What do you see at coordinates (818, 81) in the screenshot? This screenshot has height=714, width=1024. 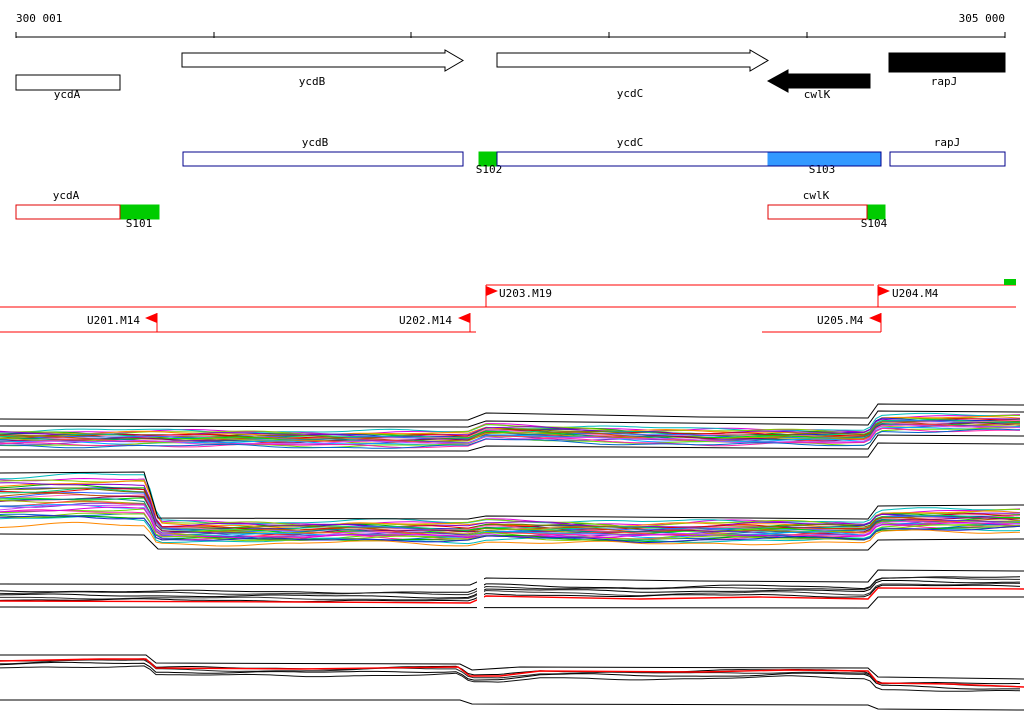 I see `gene-cwlK` at bounding box center [818, 81].